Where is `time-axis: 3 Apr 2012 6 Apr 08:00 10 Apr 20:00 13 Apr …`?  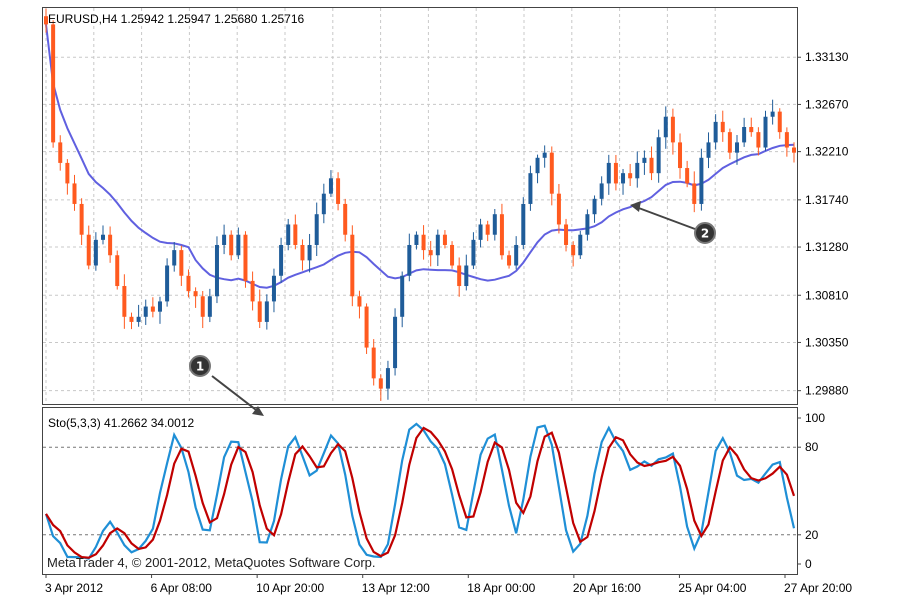 time-axis: 3 Apr 2012 6 Apr 08:00 10 Apr 20:00 13 Apr … is located at coordinates (448, 584).